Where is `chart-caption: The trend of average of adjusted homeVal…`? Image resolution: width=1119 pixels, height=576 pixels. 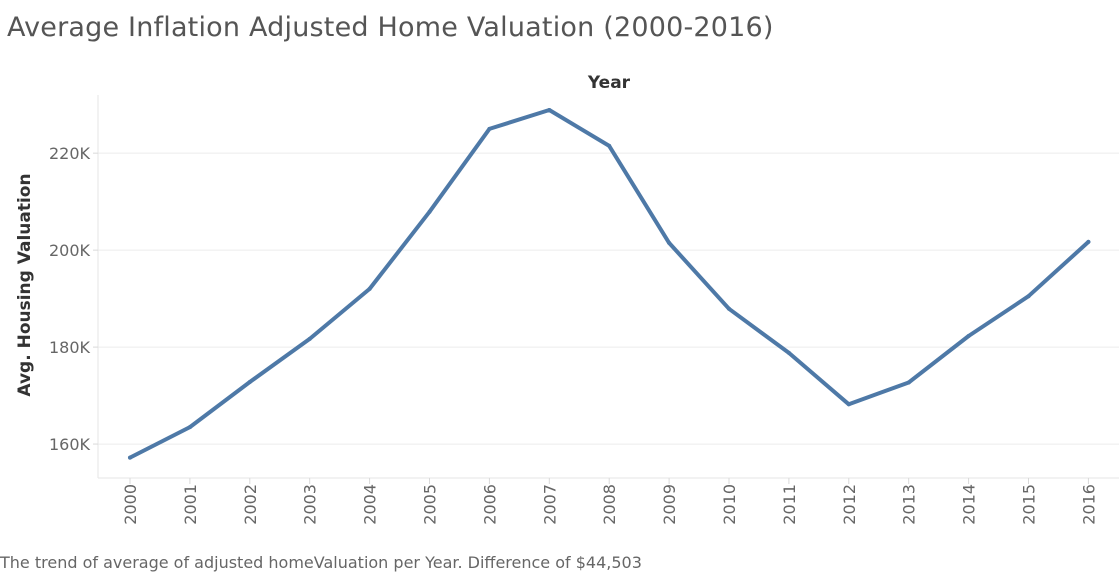
chart-caption: The trend of average of adjusted homeVal… is located at coordinates (321, 562).